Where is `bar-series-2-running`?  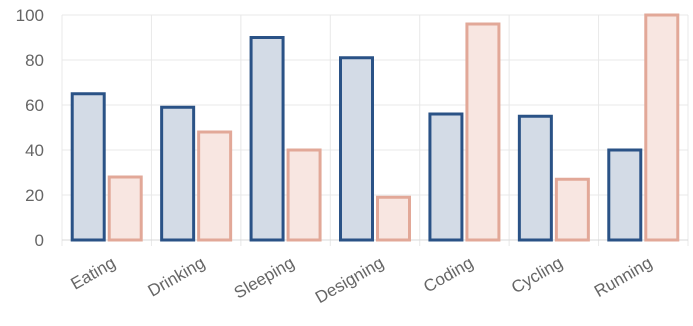 bar-series-2-running is located at coordinates (662, 127).